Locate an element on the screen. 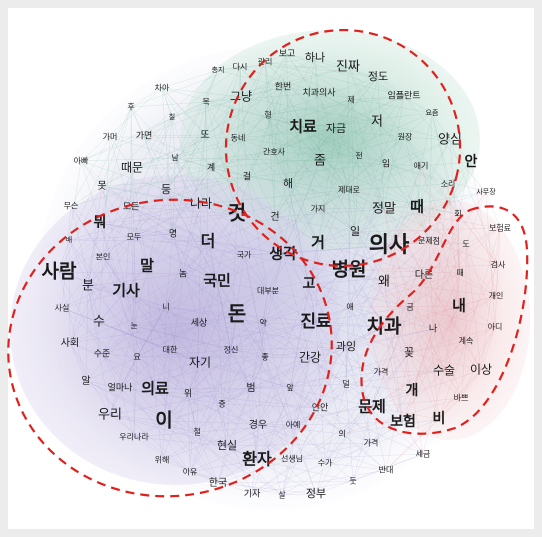  word-node: 병원 is located at coordinates (349, 270).